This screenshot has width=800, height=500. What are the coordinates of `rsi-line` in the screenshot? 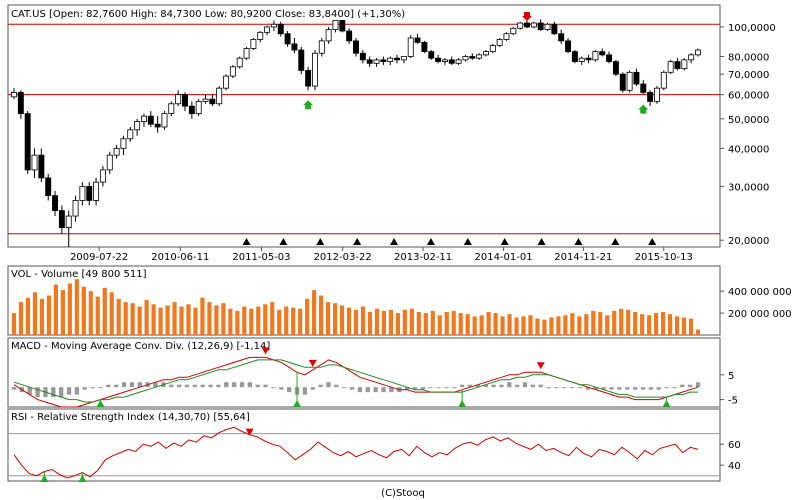 It's located at (356, 452).